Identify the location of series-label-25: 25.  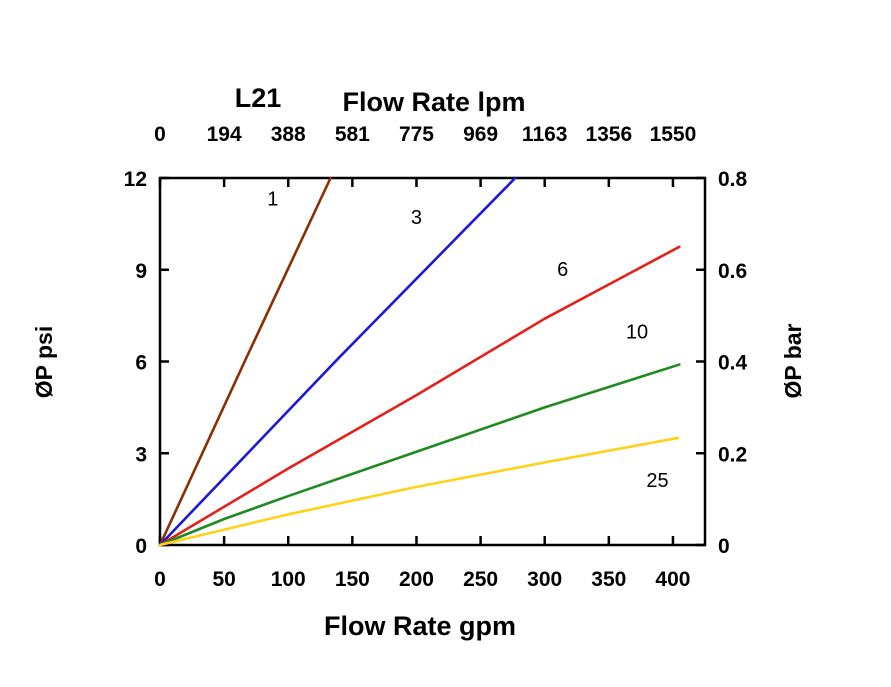
(657, 481).